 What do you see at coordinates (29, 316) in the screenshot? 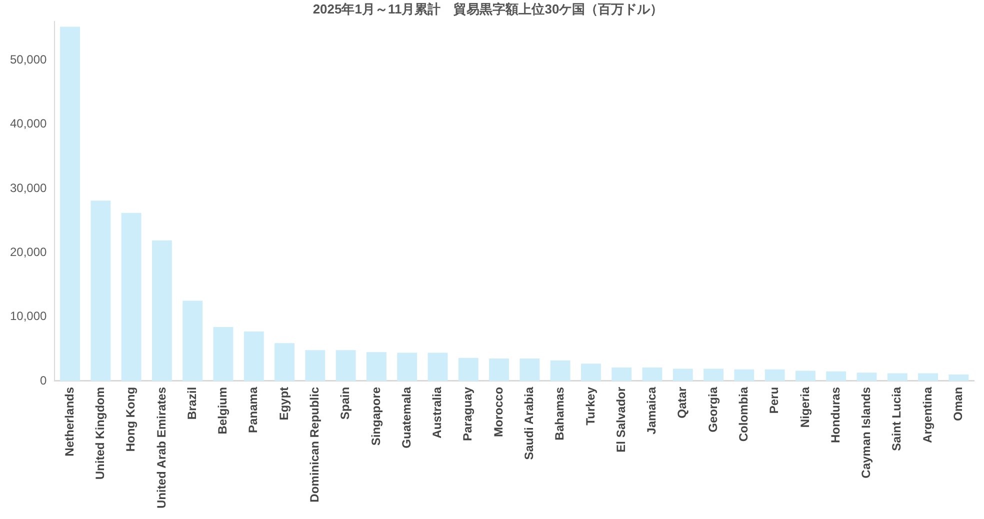
I see `y-tick-label: 10,000` at bounding box center [29, 316].